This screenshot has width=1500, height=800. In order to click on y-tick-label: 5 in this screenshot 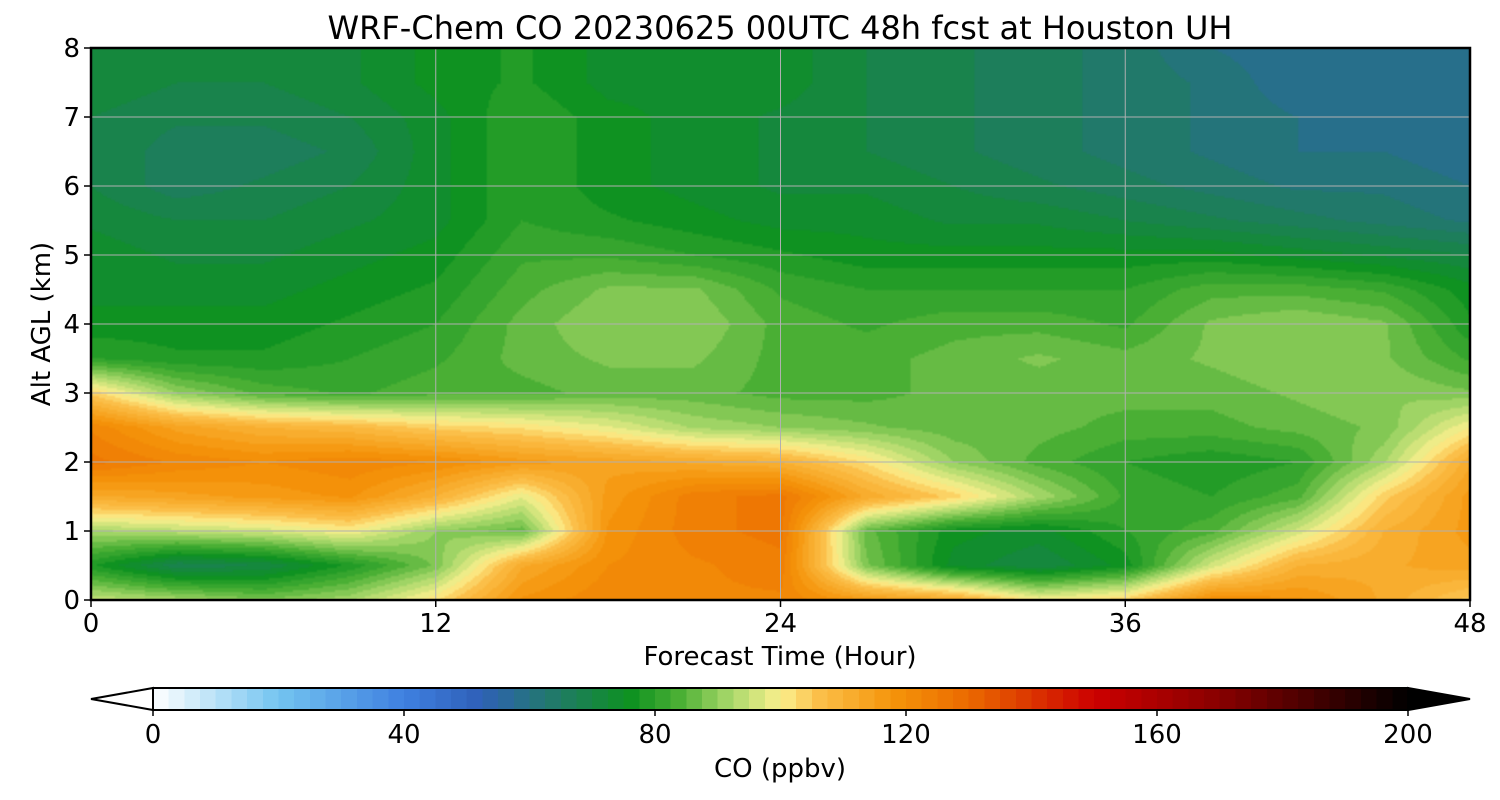, I will do `click(71, 256)`.